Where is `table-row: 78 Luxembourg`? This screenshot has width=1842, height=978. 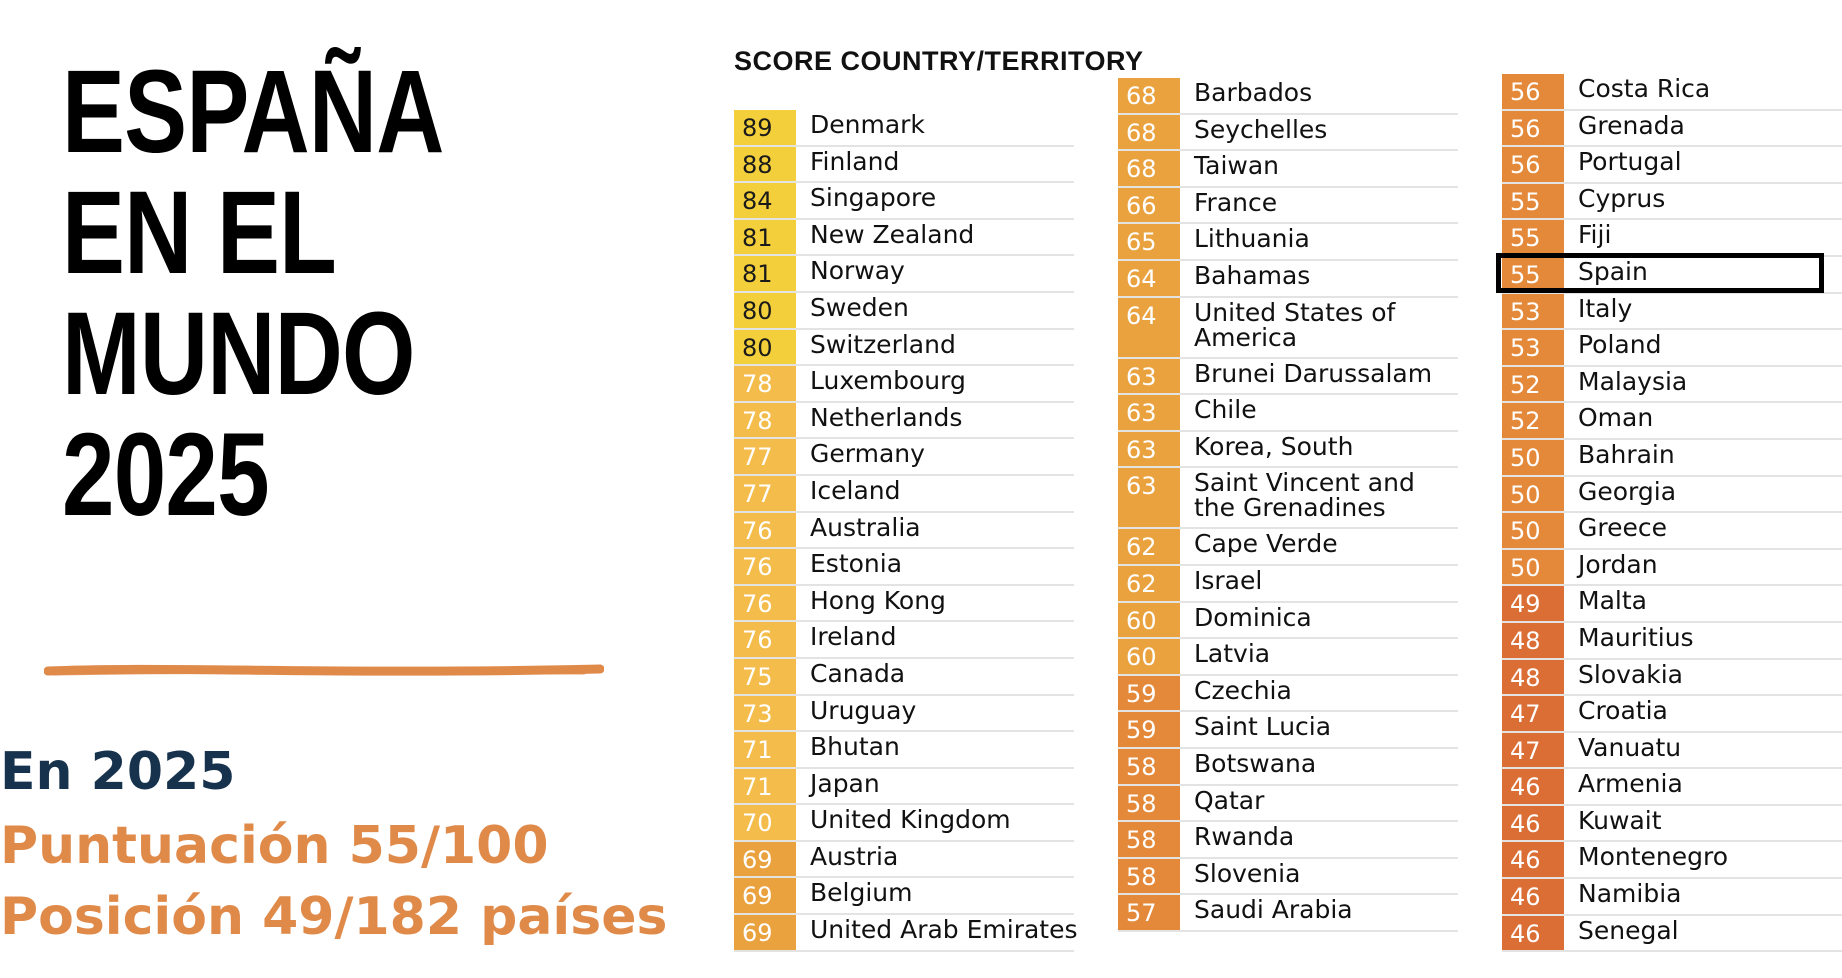 table-row: 78 Luxembourg is located at coordinates (904, 384).